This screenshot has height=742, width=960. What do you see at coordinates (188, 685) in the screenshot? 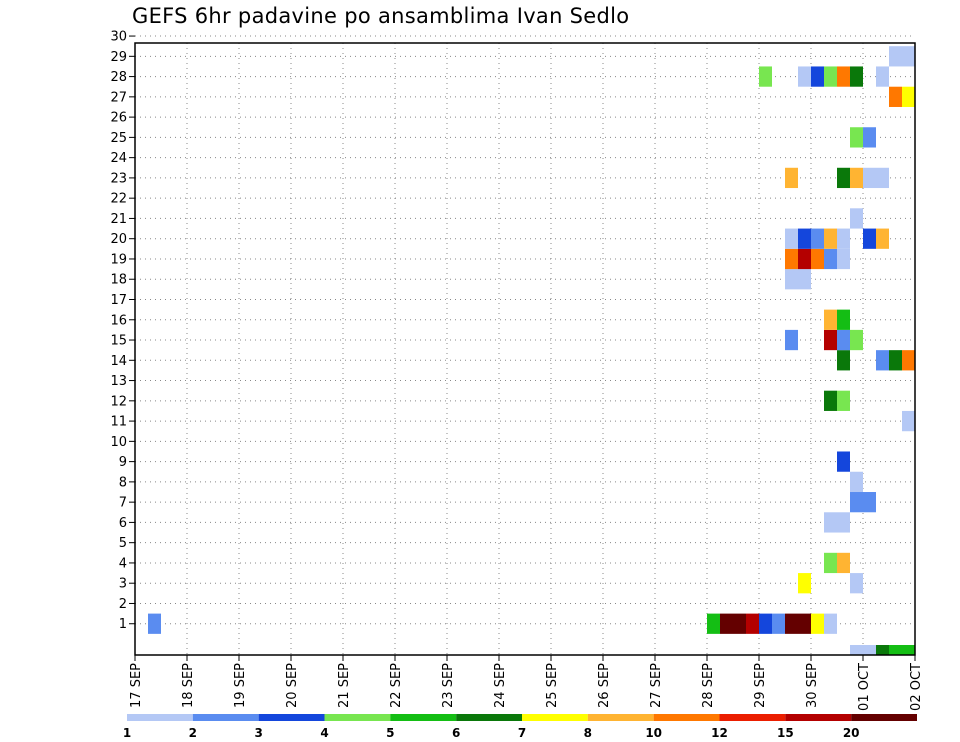
I see `x-tick-label: 18 SEP` at bounding box center [188, 685].